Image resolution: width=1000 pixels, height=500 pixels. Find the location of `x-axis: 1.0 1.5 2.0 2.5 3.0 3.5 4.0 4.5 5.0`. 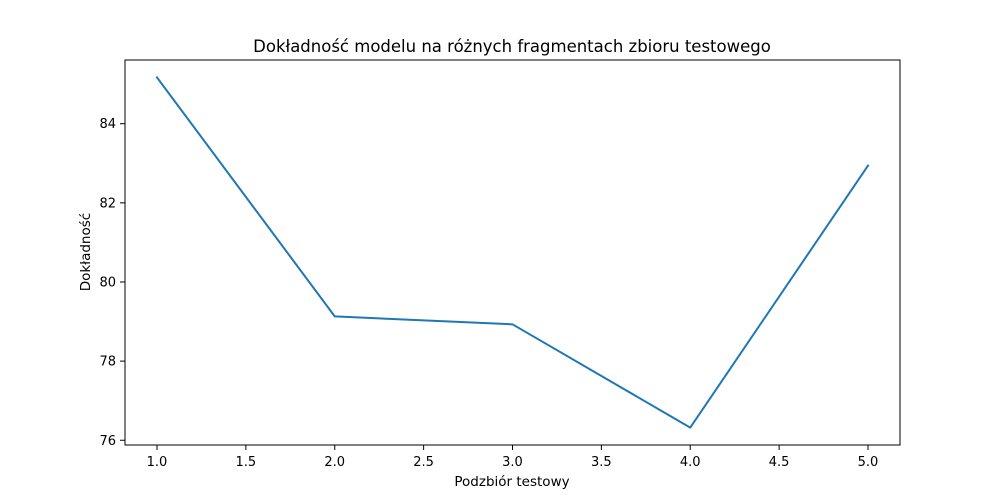

x-axis: 1.0 1.5 2.0 2.5 3.0 3.5 4.0 4.5 5.0 is located at coordinates (513, 457).